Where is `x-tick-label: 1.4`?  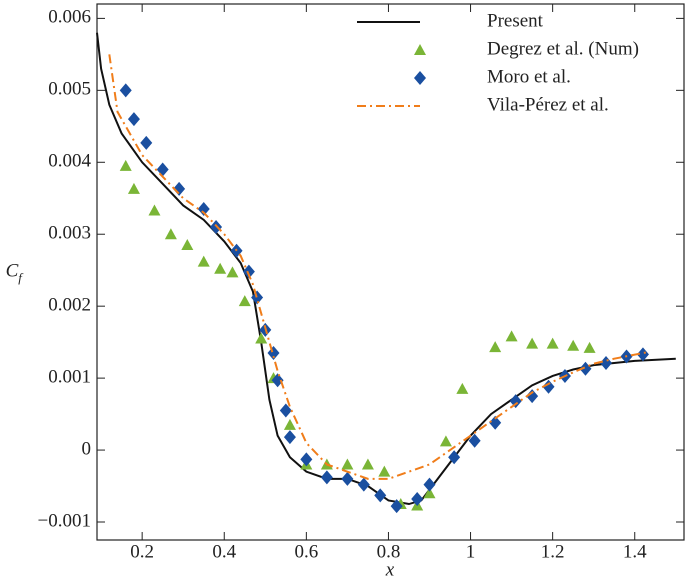 x-tick-label: 1.4 is located at coordinates (635, 551).